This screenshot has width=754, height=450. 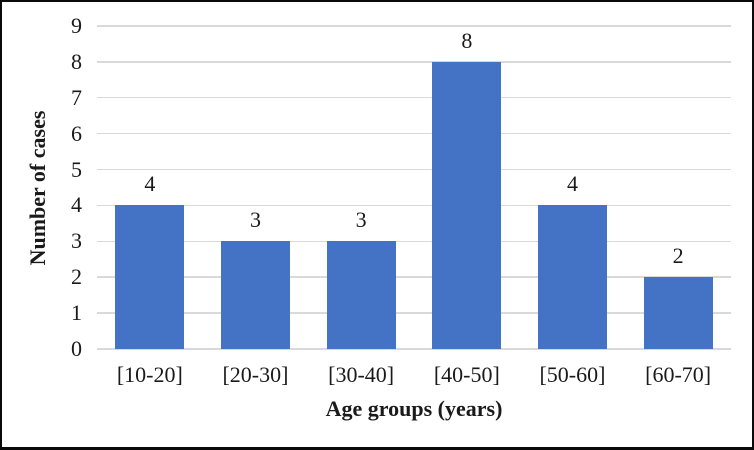 What do you see at coordinates (572, 374) in the screenshot?
I see `x-axis-tick-label: [50-60]` at bounding box center [572, 374].